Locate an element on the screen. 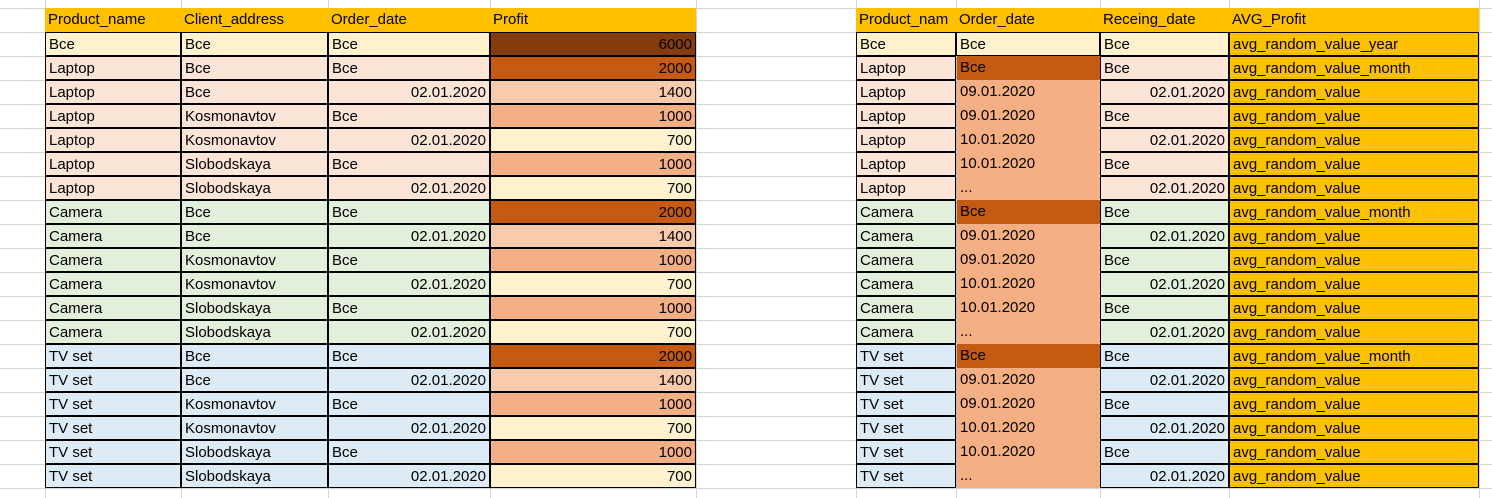  client-address-header: Client_address is located at coordinates (254, 20).